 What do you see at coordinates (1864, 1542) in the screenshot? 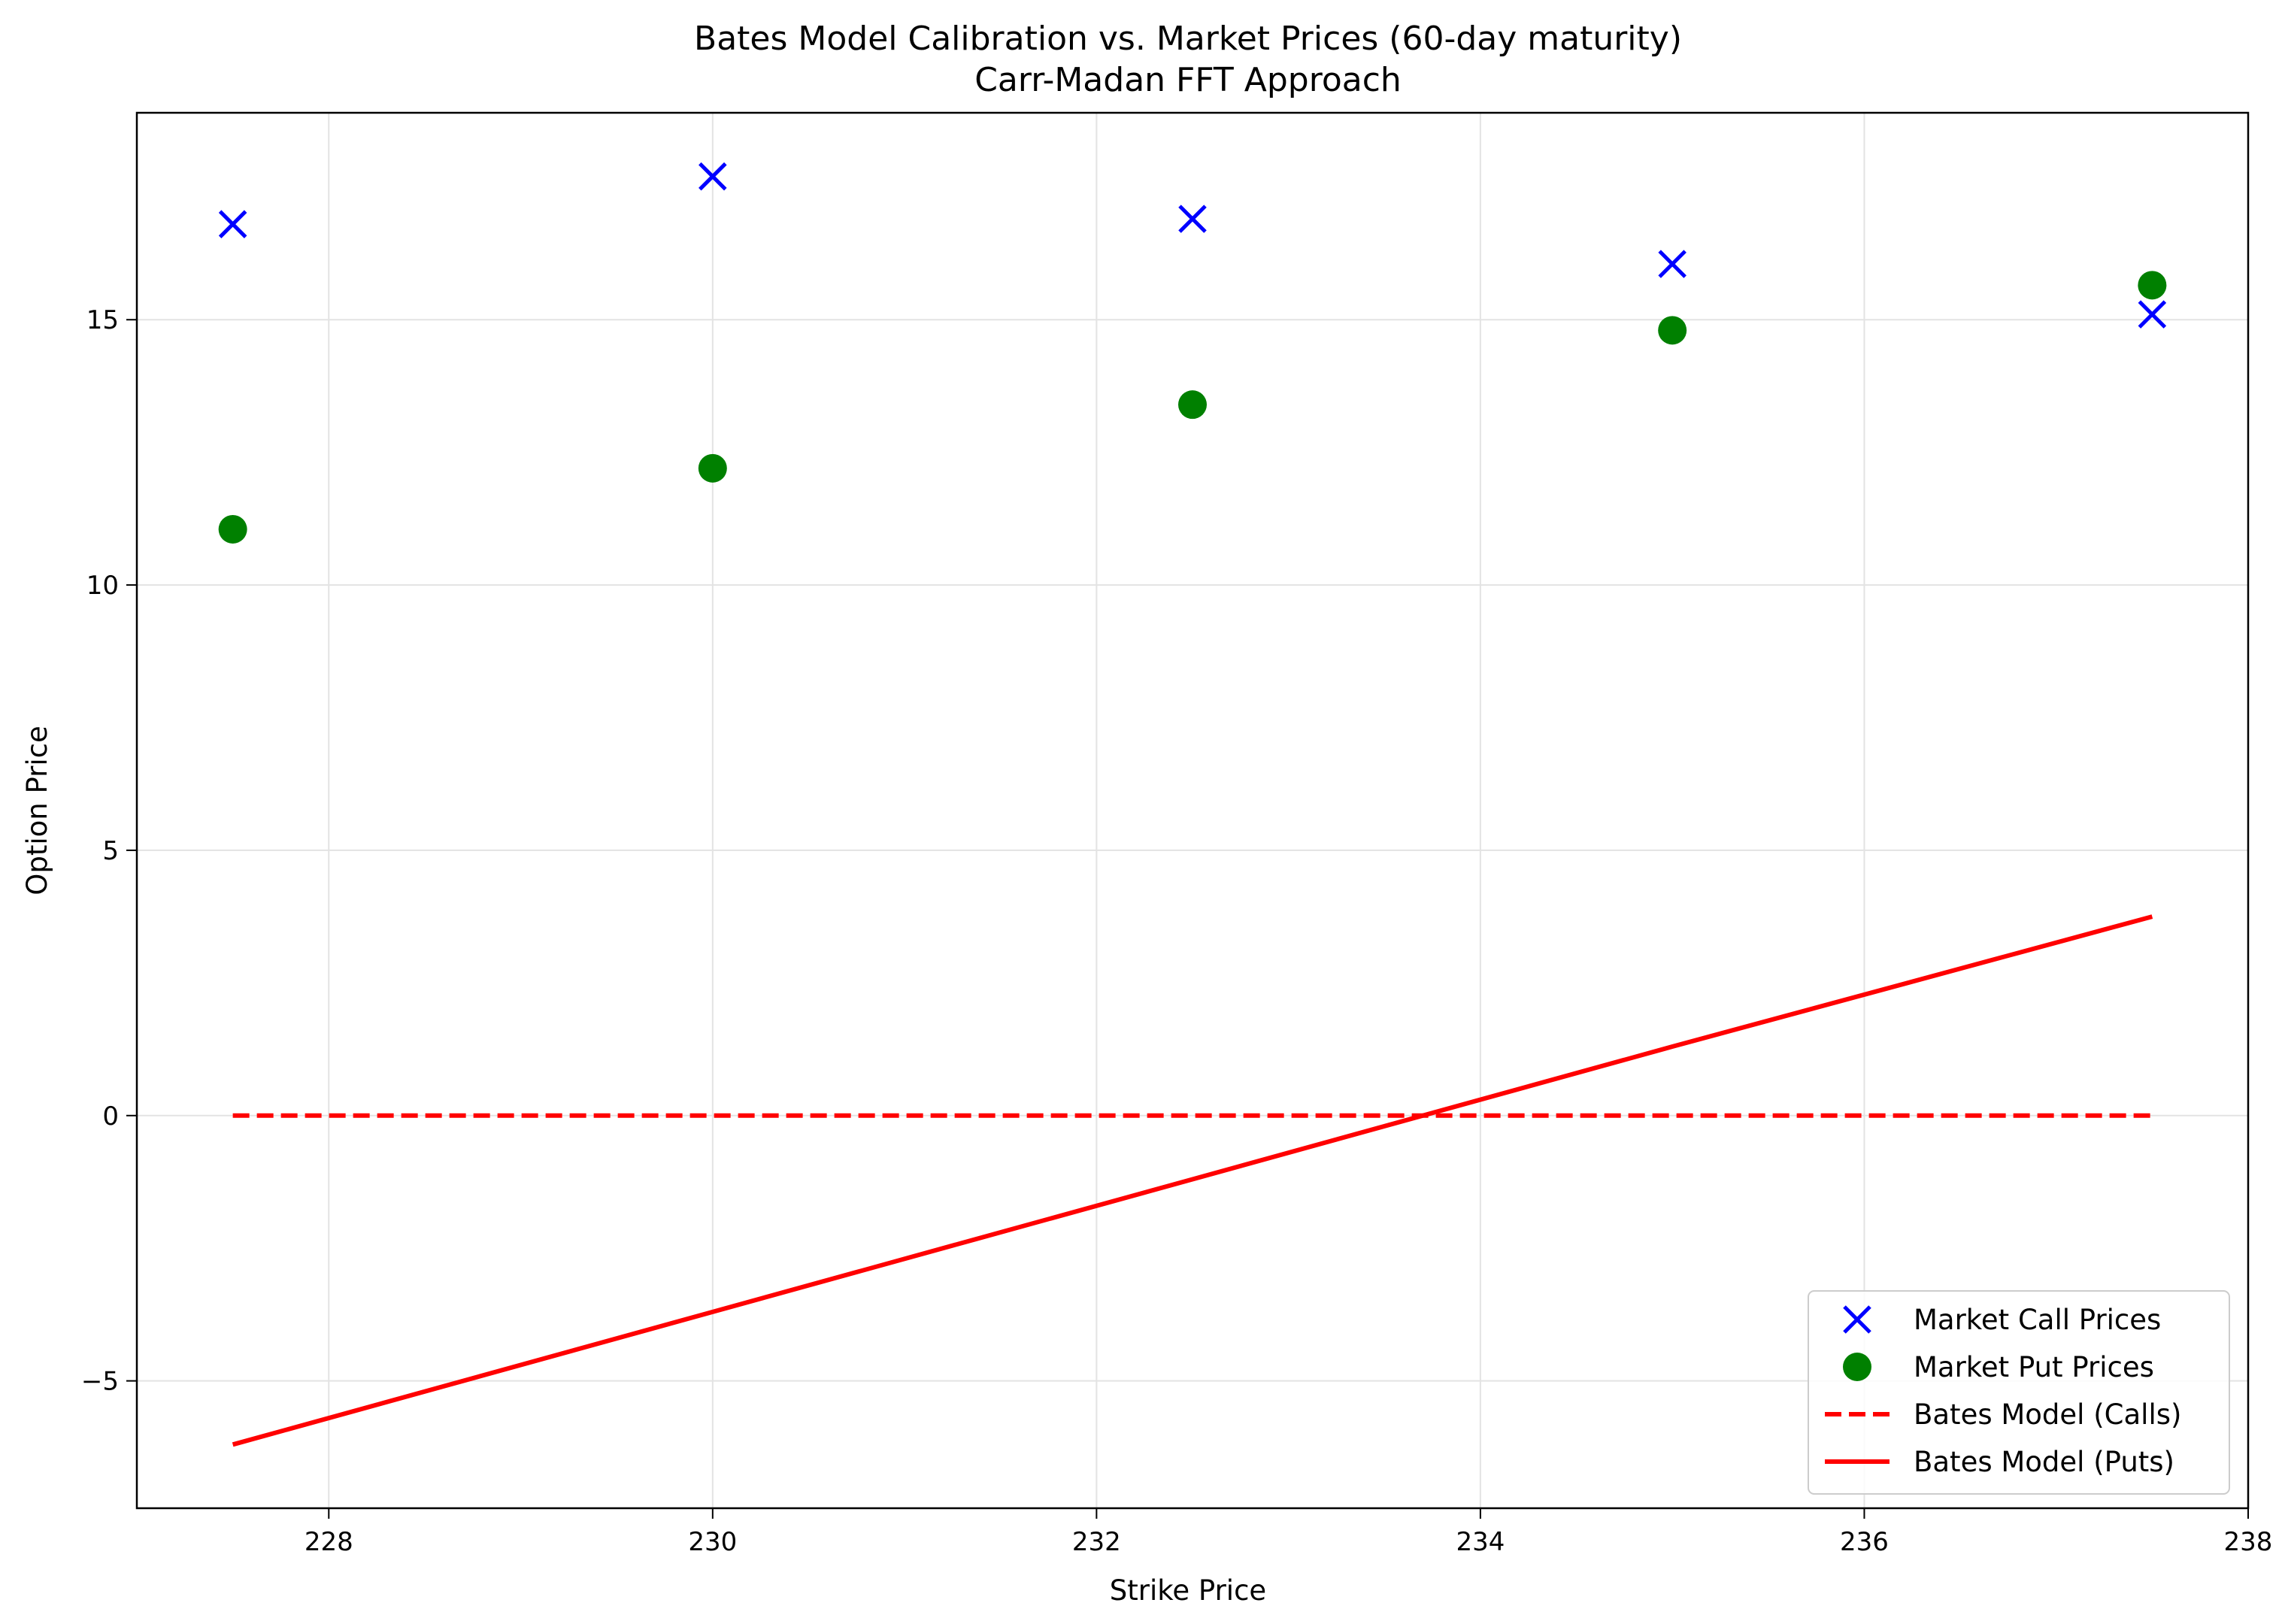
I see `x-tick-label: 236` at bounding box center [1864, 1542].